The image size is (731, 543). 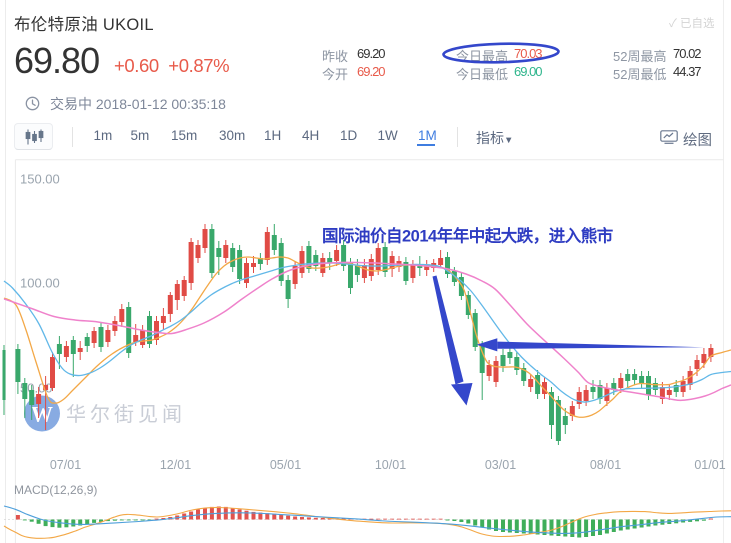 I want to click on svg-text: 50.00, so click(x=36, y=388).